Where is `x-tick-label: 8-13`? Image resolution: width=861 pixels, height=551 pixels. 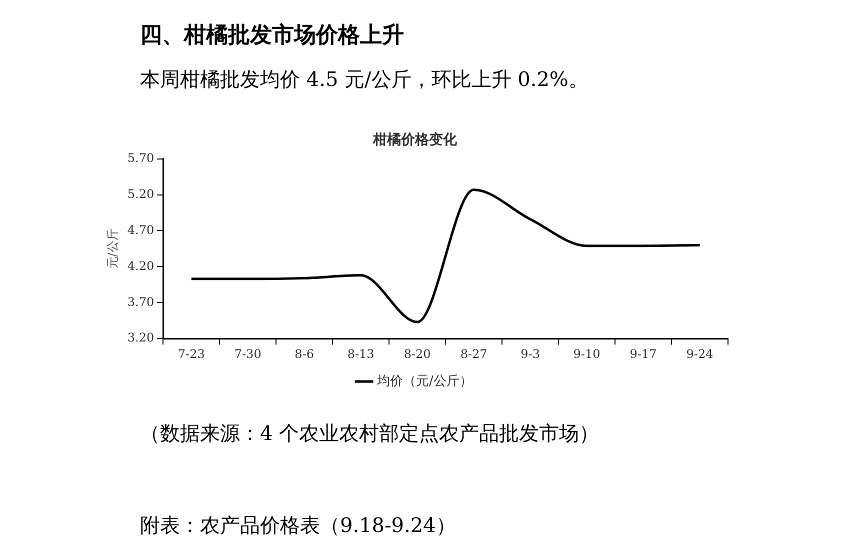
x-tick-label: 8-13 is located at coordinates (360, 353).